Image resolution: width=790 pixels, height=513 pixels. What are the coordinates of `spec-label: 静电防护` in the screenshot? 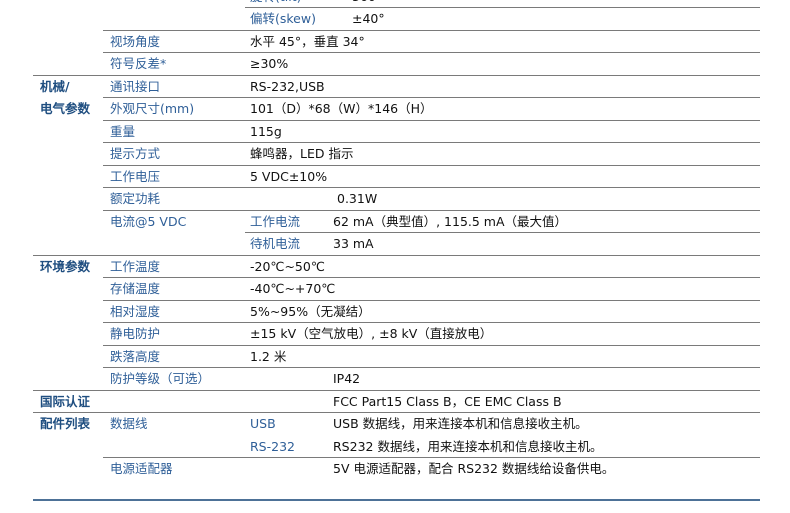 It's located at (135, 333).